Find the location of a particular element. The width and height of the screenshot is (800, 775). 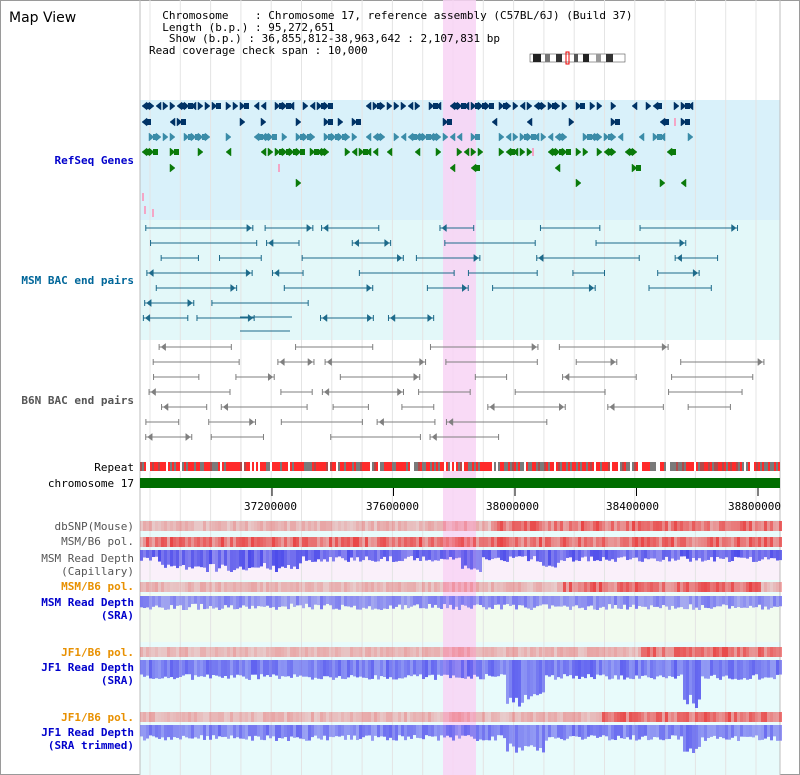

track-label-jf1-depth-trimmed: JF1 Read Depth is located at coordinates (87, 732).